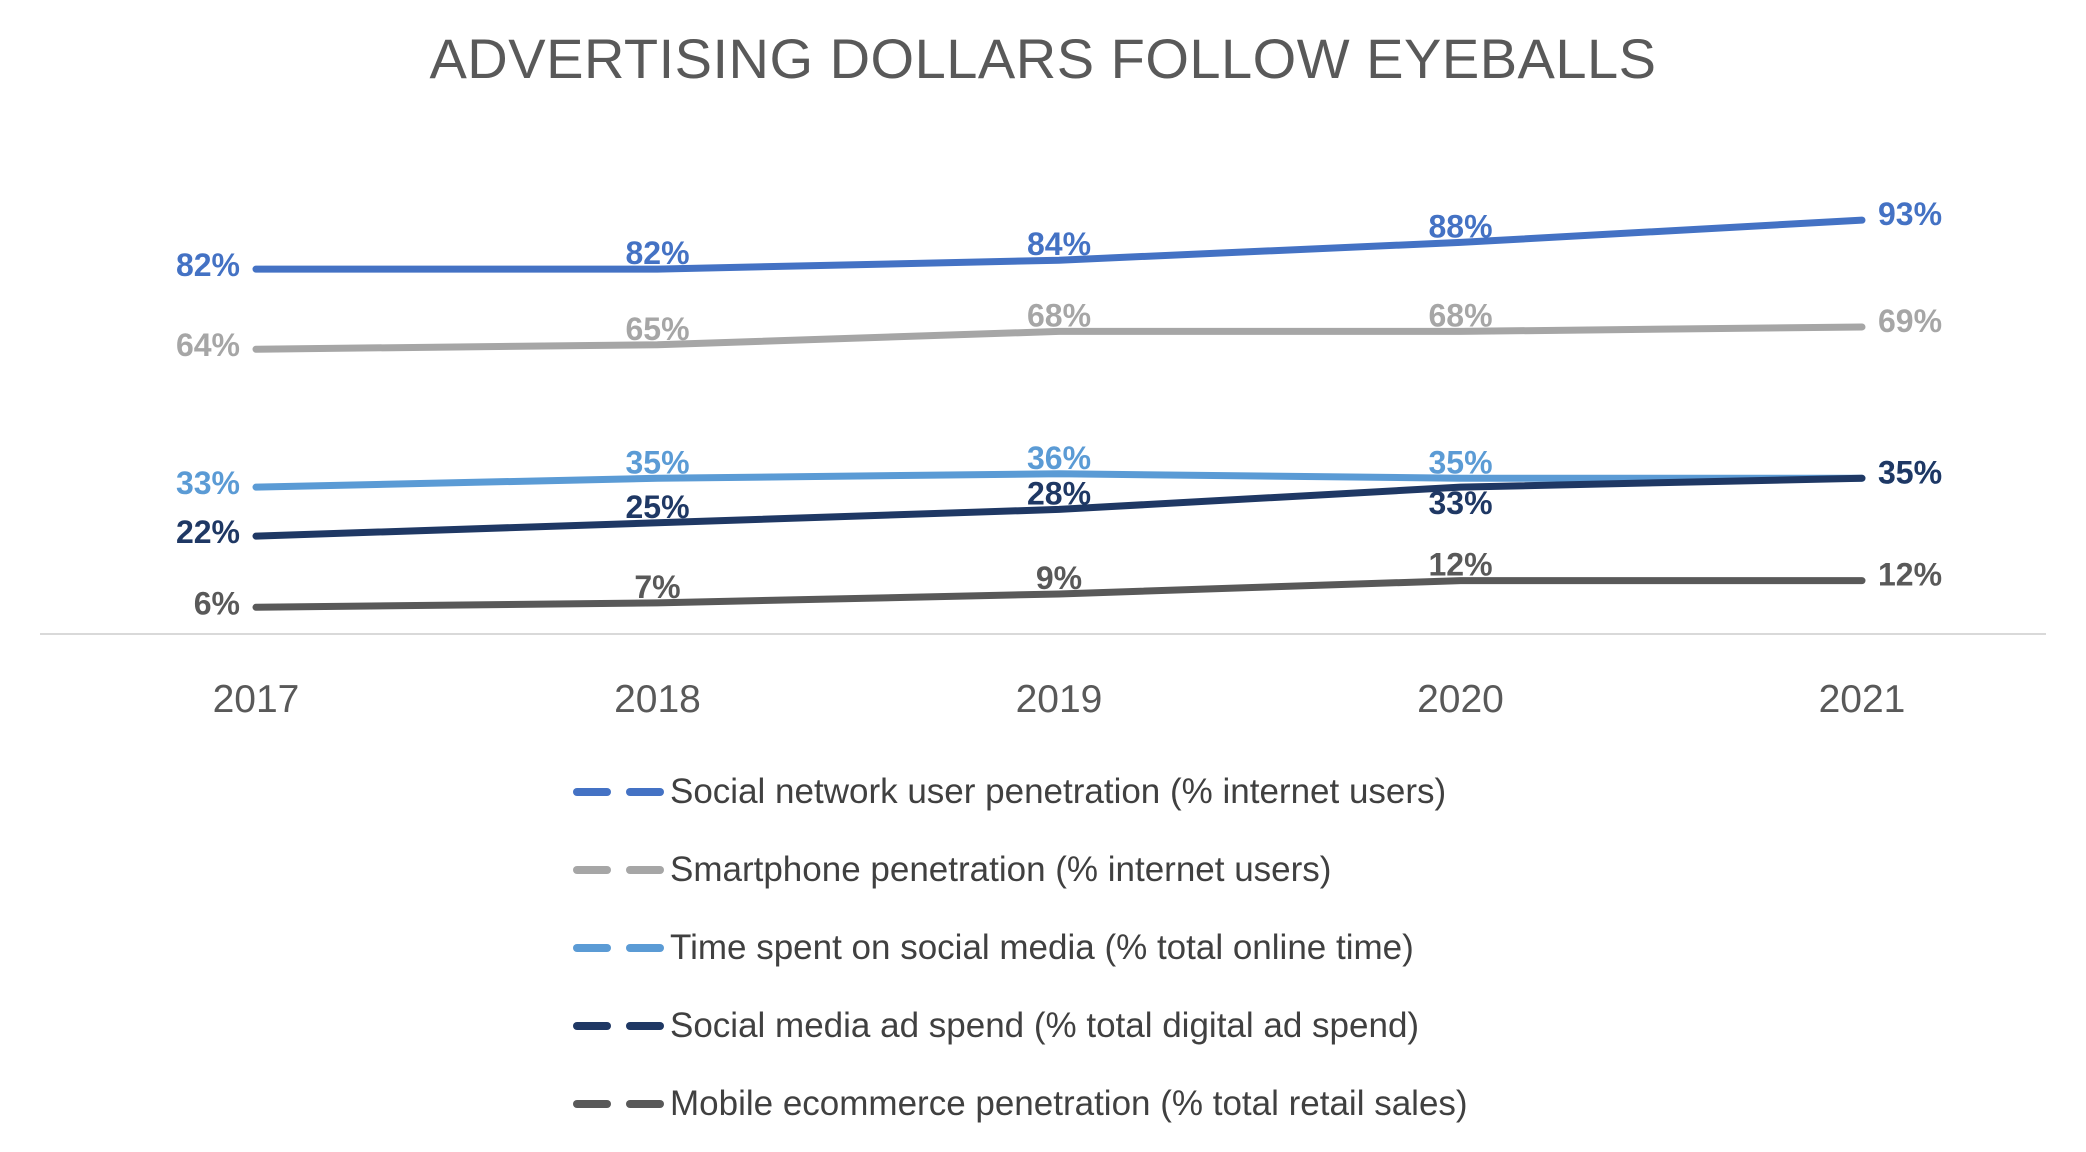 The height and width of the screenshot is (1152, 2086). What do you see at coordinates (1862, 699) in the screenshot?
I see `x-axis-label: 2021` at bounding box center [1862, 699].